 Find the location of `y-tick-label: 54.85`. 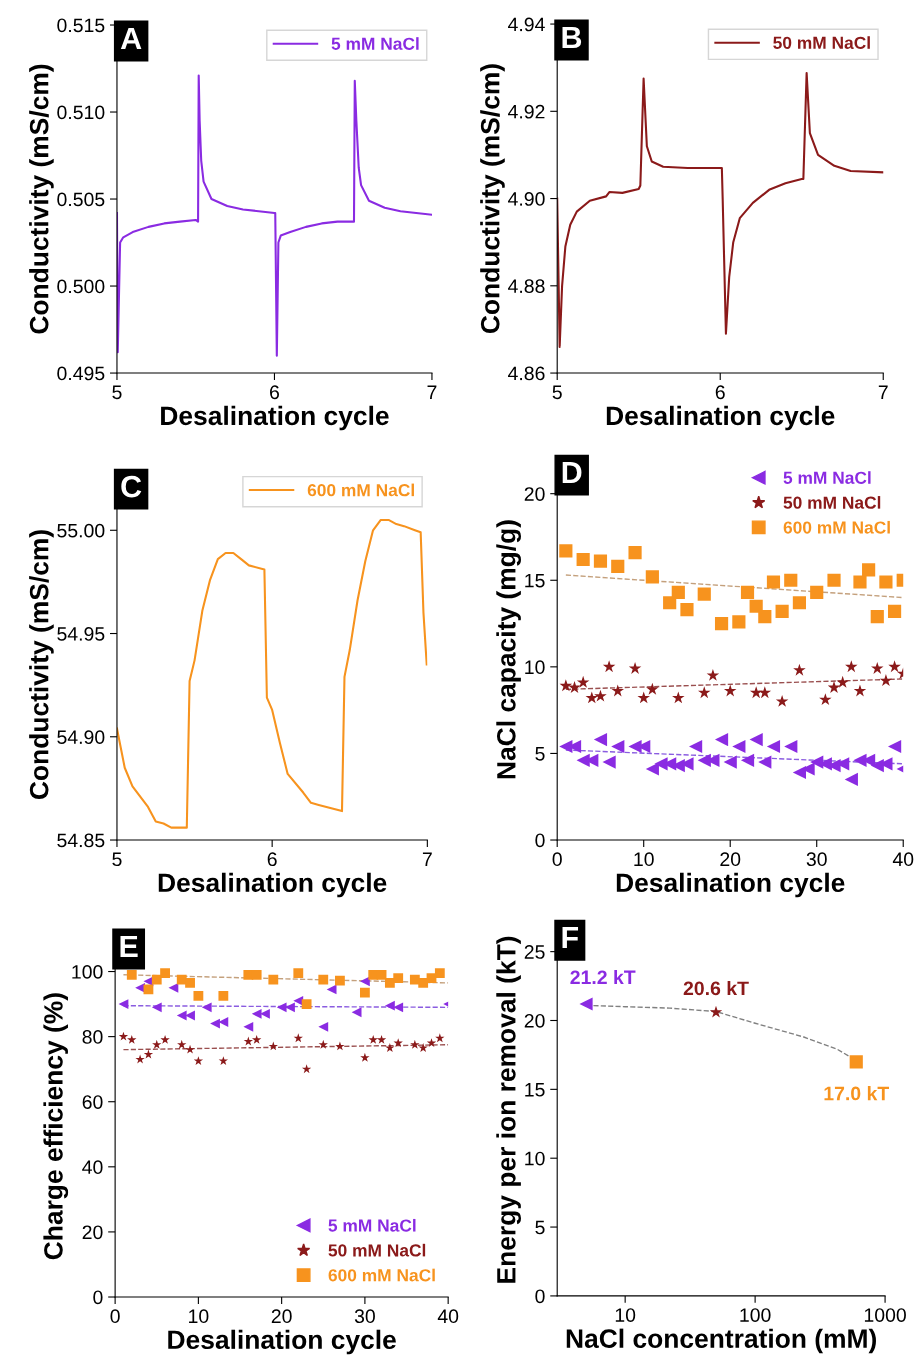

y-tick-label: 54.85 is located at coordinates (81, 840).